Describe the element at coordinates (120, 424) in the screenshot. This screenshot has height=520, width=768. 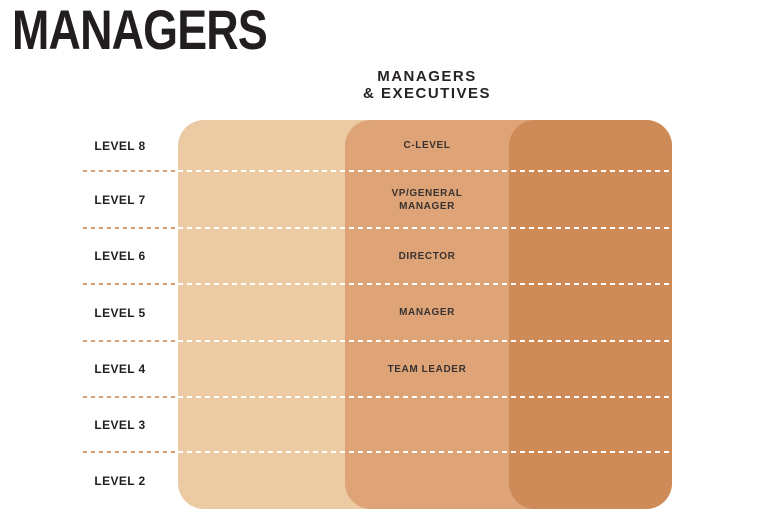
I see `level-label-3: LEVEL 3` at that location.